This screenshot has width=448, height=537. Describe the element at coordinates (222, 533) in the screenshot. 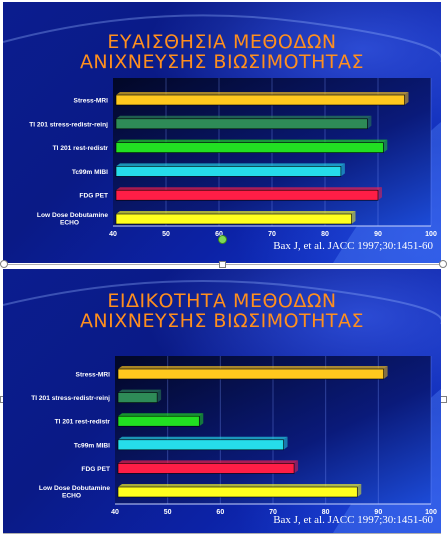

I see `selection-border-bottom` at that location.